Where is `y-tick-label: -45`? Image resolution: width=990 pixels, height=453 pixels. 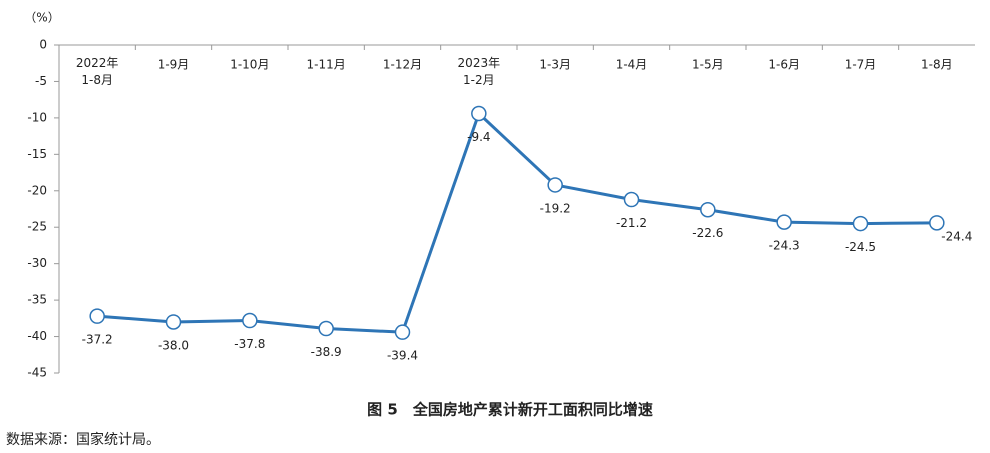
y-tick-label: -45 is located at coordinates (37, 373).